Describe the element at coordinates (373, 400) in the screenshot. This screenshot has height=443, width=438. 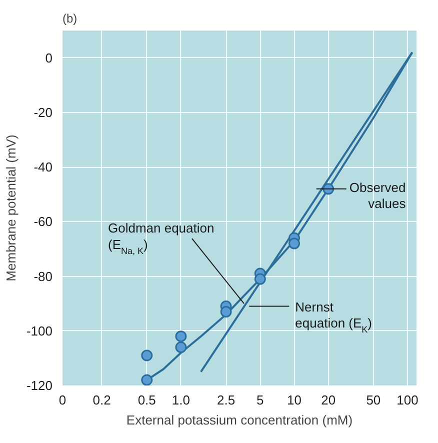
I see `x-tick-label: 50` at that location.